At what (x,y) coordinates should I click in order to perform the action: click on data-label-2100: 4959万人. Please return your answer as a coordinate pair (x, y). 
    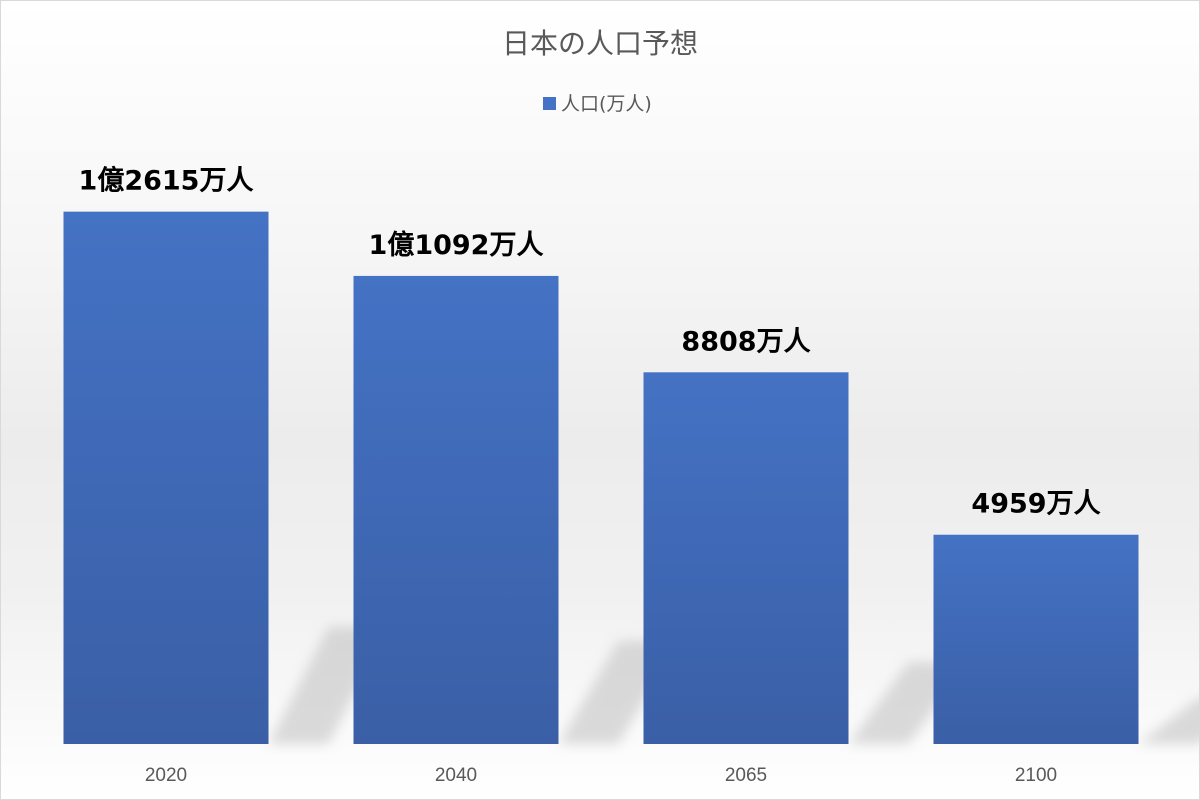
    Looking at the image, I should click on (1035, 504).